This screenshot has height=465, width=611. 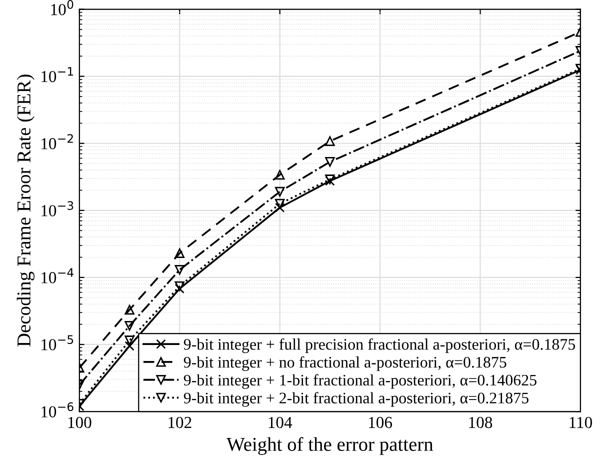 I want to click on y-tick-label: 10$^{−5}$, so click(x=58, y=342).